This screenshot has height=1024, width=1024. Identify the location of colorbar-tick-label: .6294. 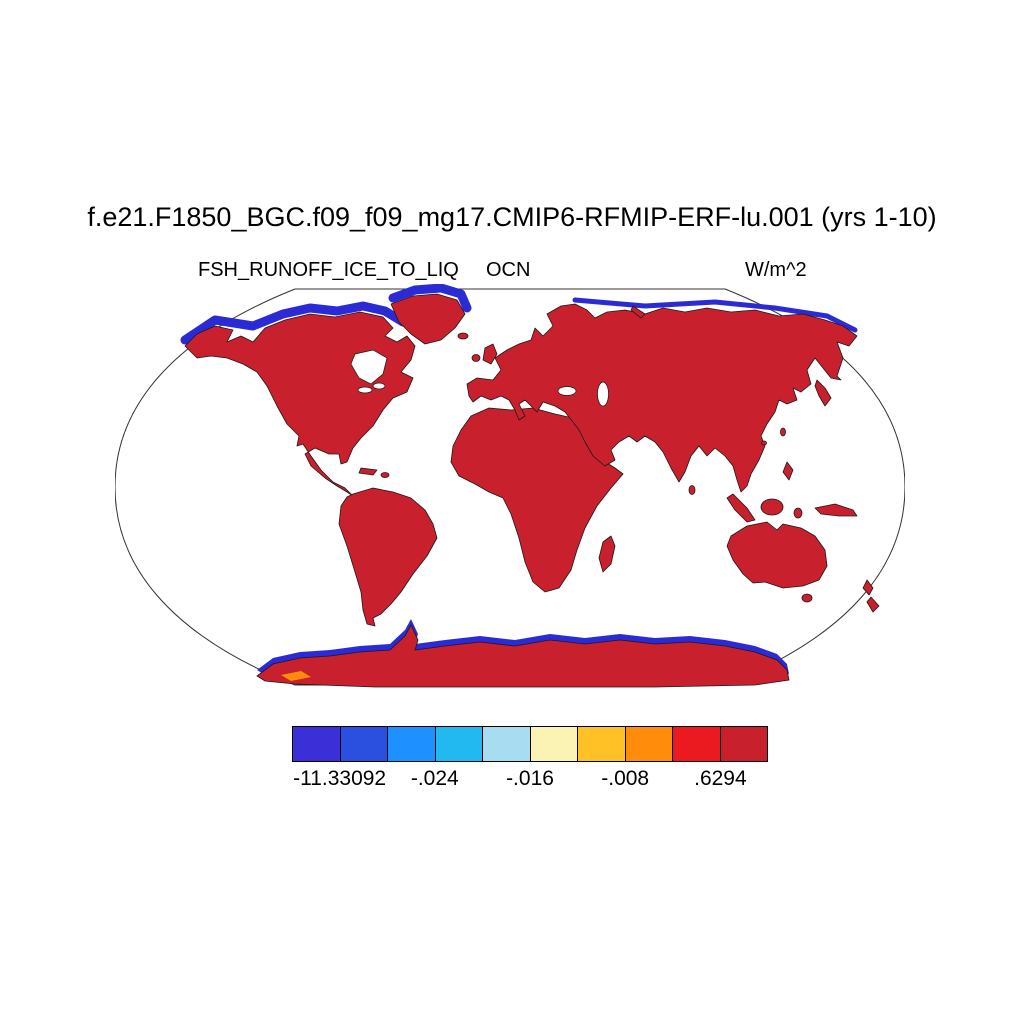
(720, 778).